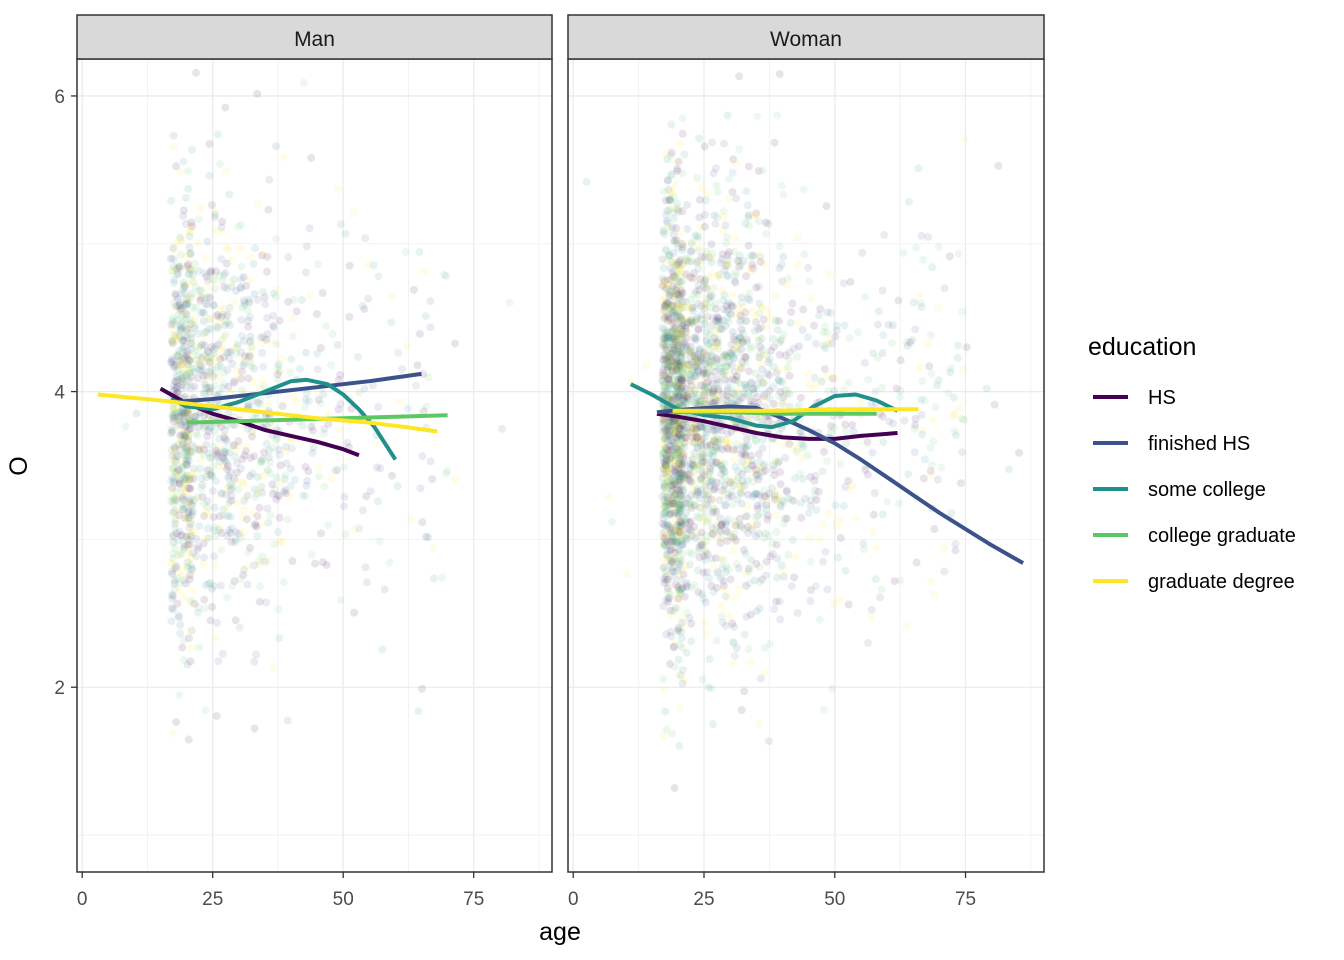  What do you see at coordinates (299, 387) in the screenshot?
I see `smooth-line-finished-hs` at bounding box center [299, 387].